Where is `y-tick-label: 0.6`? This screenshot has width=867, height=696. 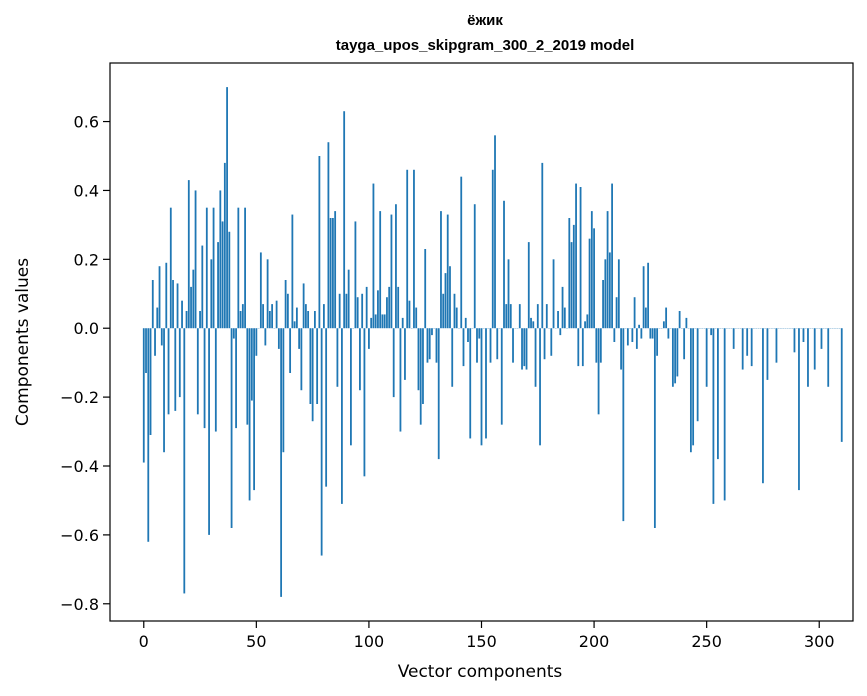
y-tick-label: 0.6 is located at coordinates (86, 122).